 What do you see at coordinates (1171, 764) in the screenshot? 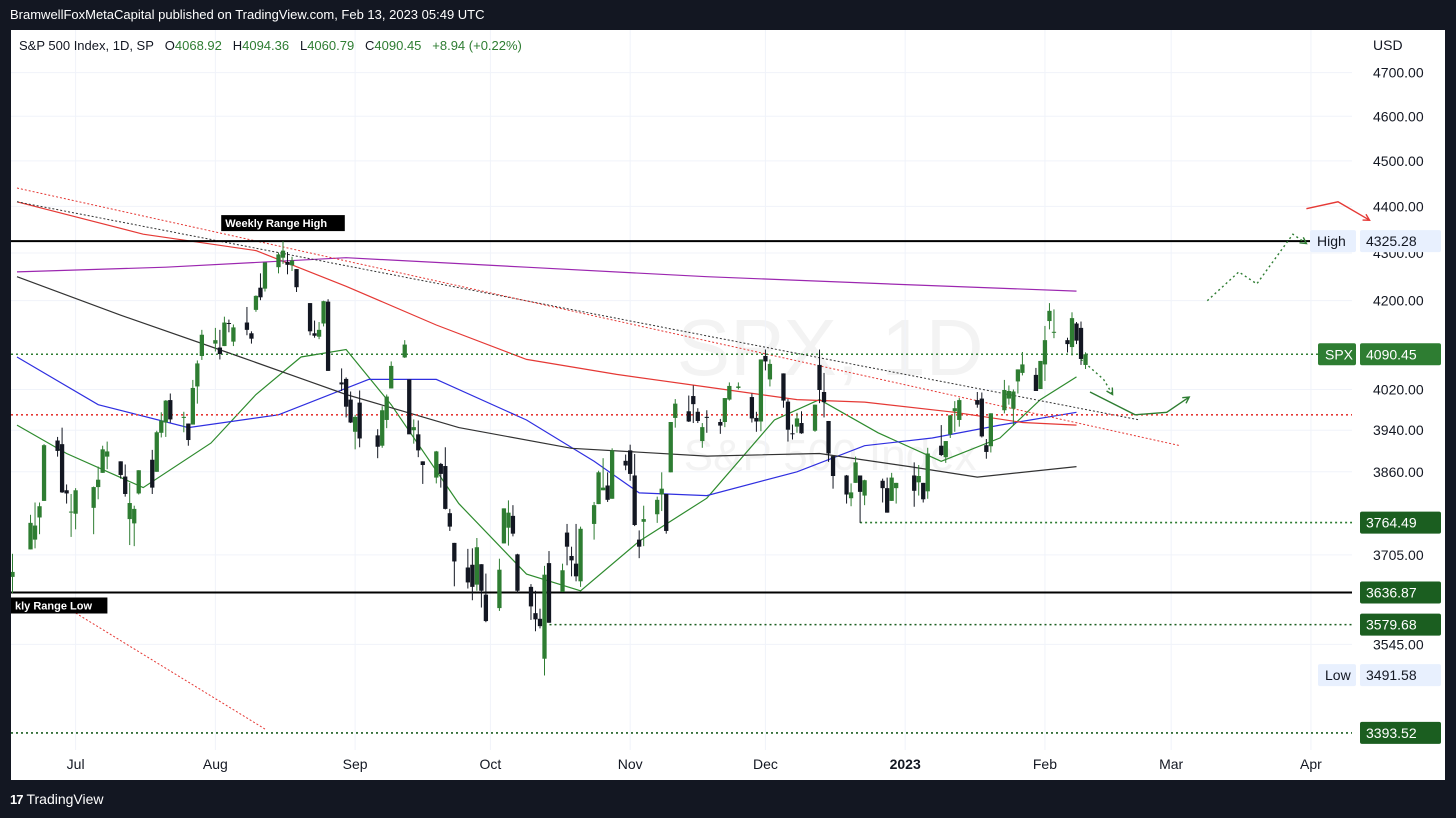
I see `x-tick-label: Mar` at bounding box center [1171, 764].